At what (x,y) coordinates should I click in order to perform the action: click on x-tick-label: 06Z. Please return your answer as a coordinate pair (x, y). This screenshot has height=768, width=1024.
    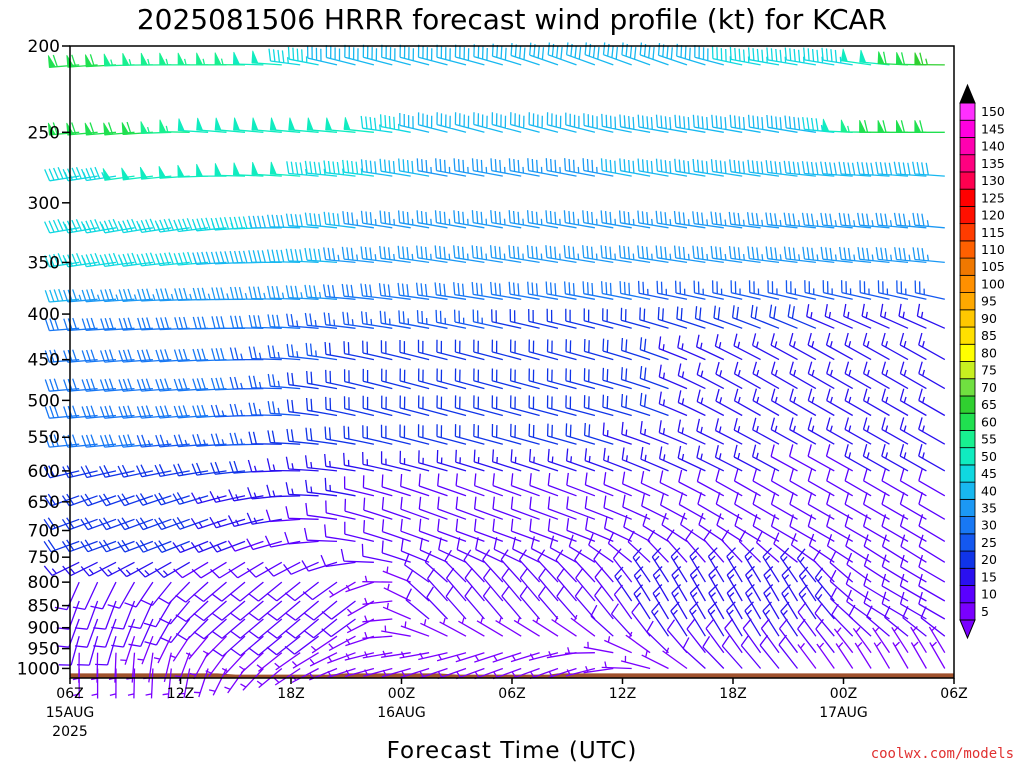
    Looking at the image, I should click on (511, 694).